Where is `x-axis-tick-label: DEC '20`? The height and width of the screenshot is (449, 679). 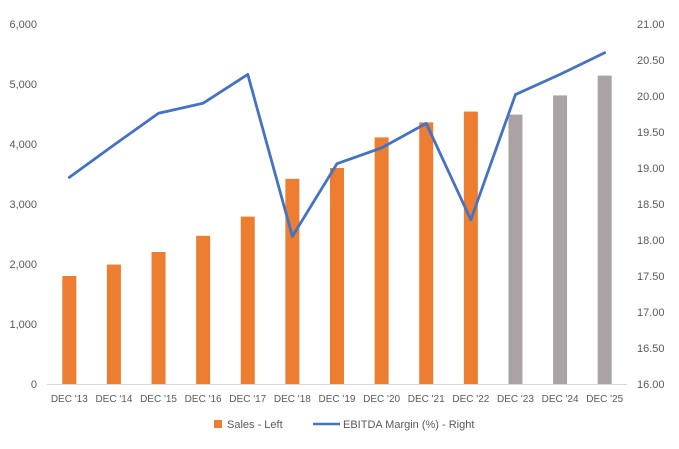 x-axis-tick-label: DEC '20 is located at coordinates (381, 399).